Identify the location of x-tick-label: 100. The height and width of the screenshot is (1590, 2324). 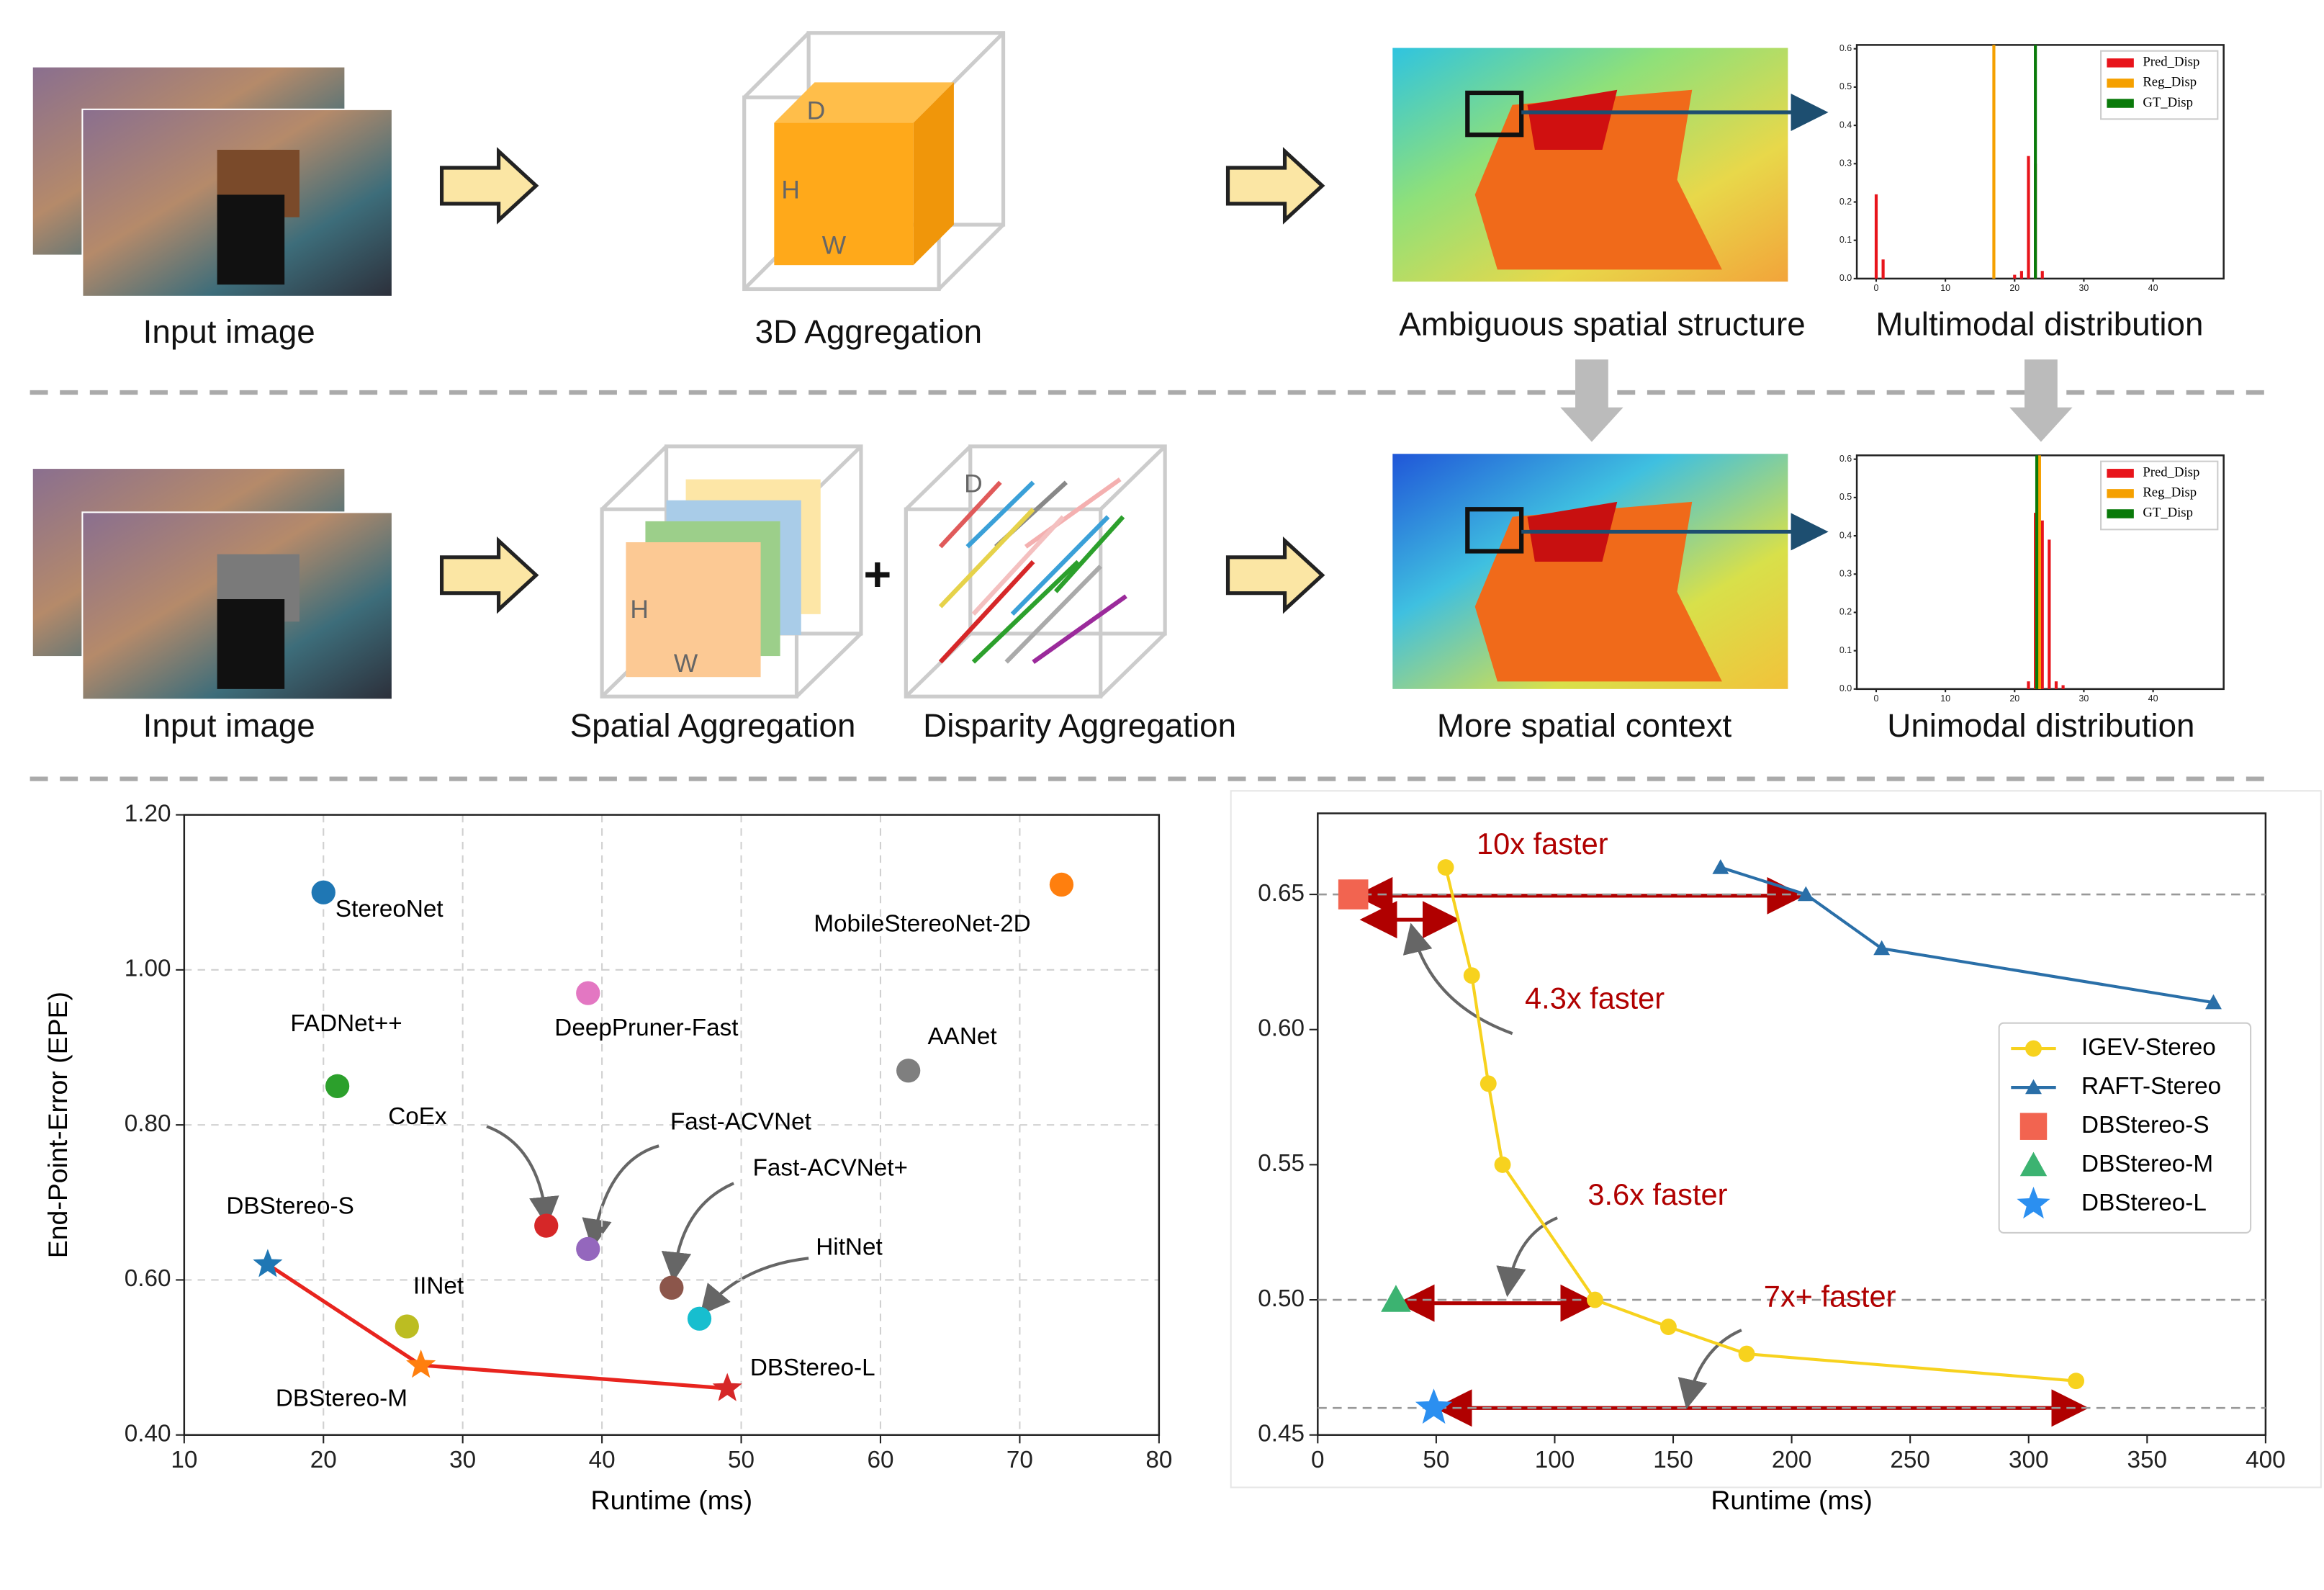
(1555, 1460).